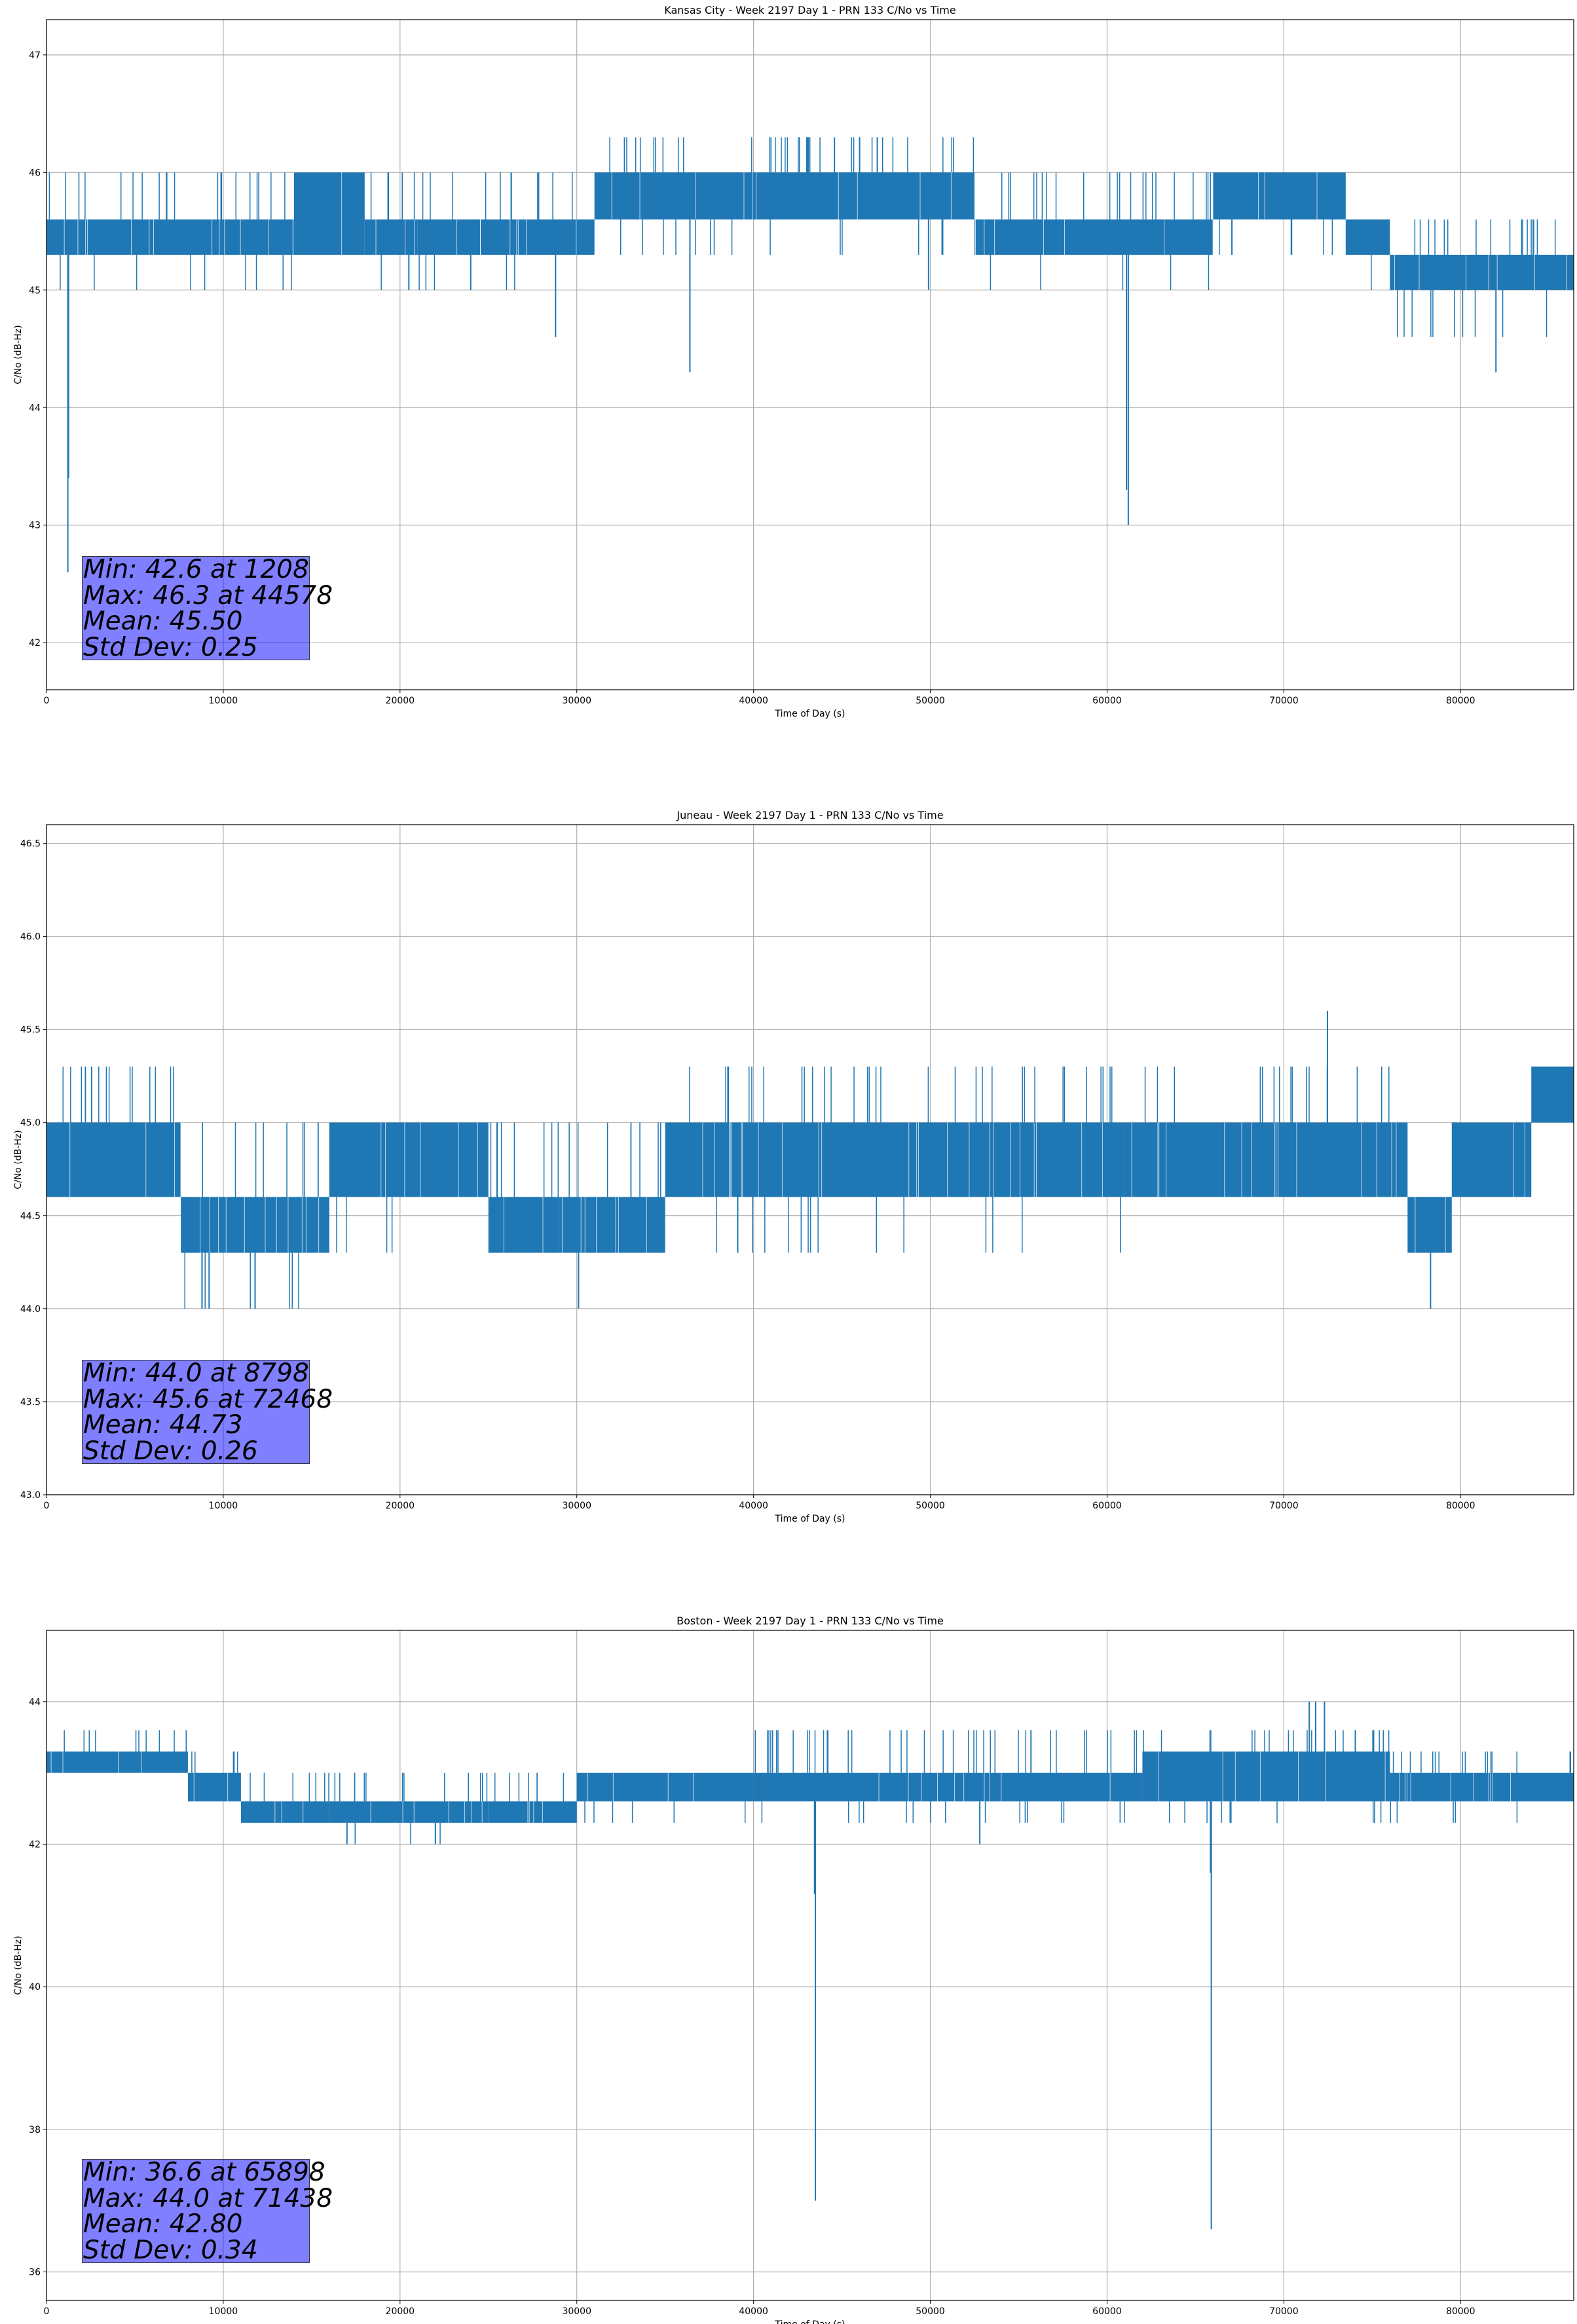 The image size is (1577, 2324). Describe the element at coordinates (30, 1123) in the screenshot. I see `y-tick-label: 45.0` at that location.